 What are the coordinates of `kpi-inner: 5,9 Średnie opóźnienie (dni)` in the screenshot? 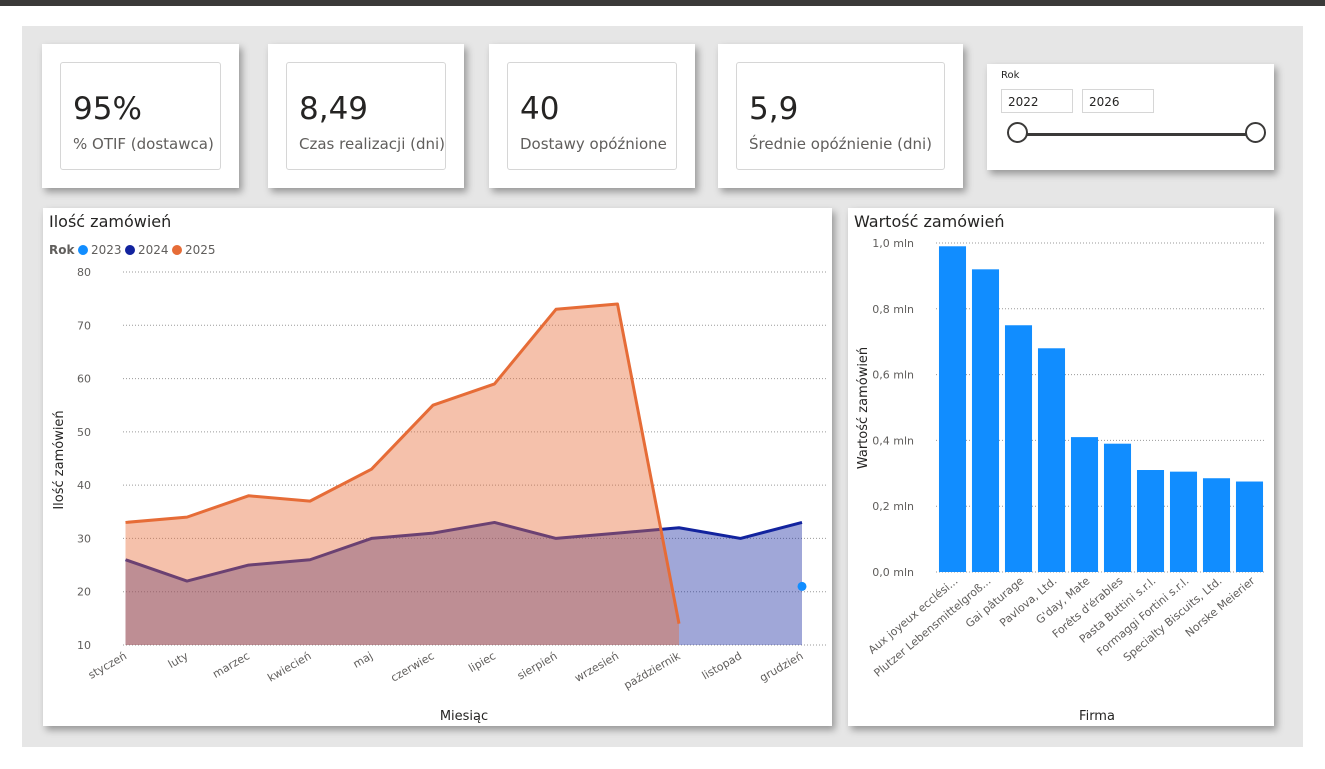 It's located at (840, 116).